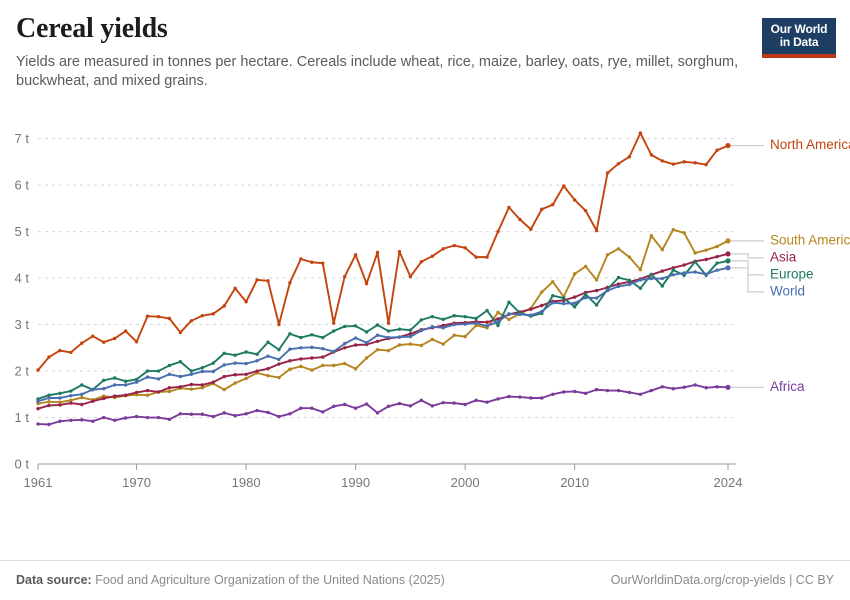  I want to click on legend-label-world: World, so click(787, 290).